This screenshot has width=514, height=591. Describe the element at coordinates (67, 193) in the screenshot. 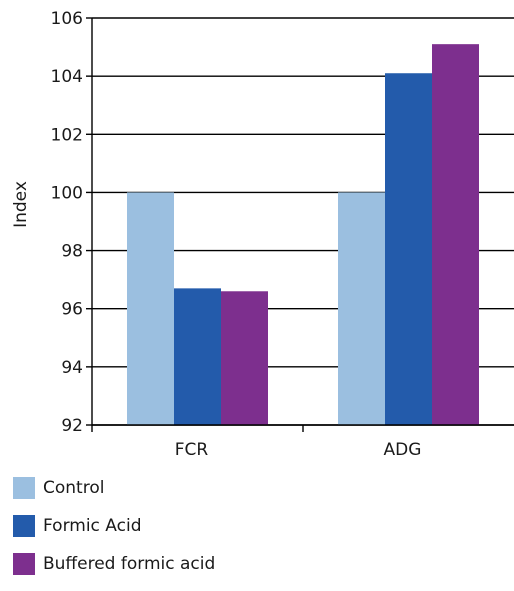

I see `y-tick-label: 100` at that location.